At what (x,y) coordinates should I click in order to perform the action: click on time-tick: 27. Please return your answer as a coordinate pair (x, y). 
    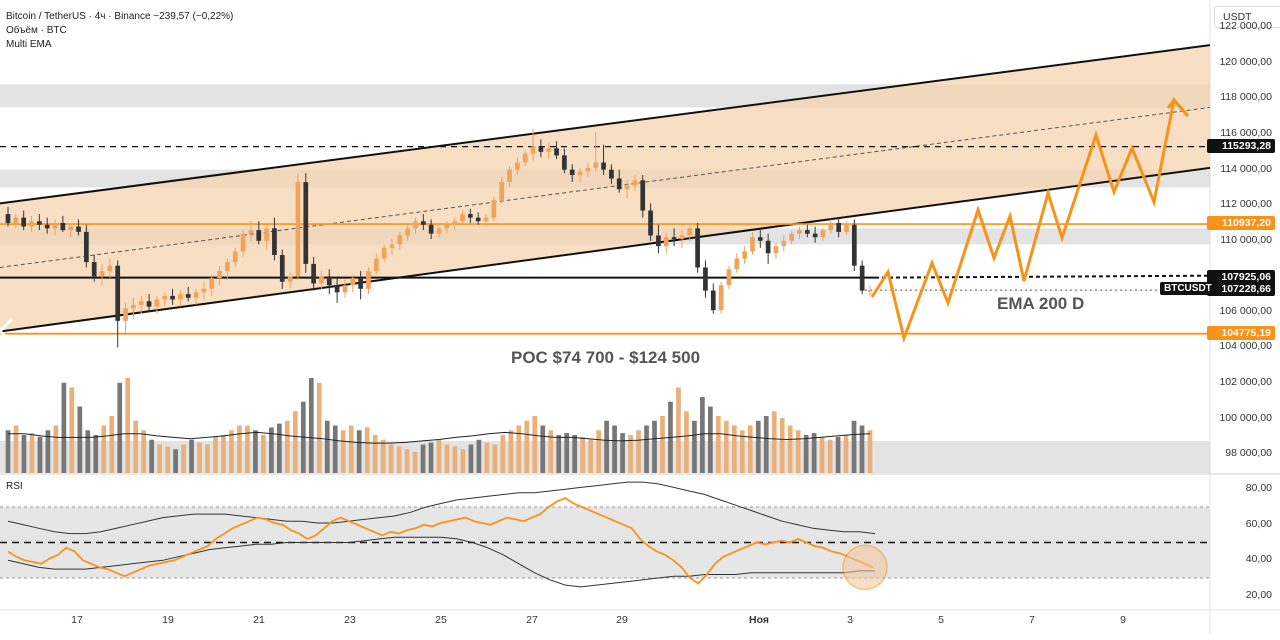
    Looking at the image, I should click on (532, 620).